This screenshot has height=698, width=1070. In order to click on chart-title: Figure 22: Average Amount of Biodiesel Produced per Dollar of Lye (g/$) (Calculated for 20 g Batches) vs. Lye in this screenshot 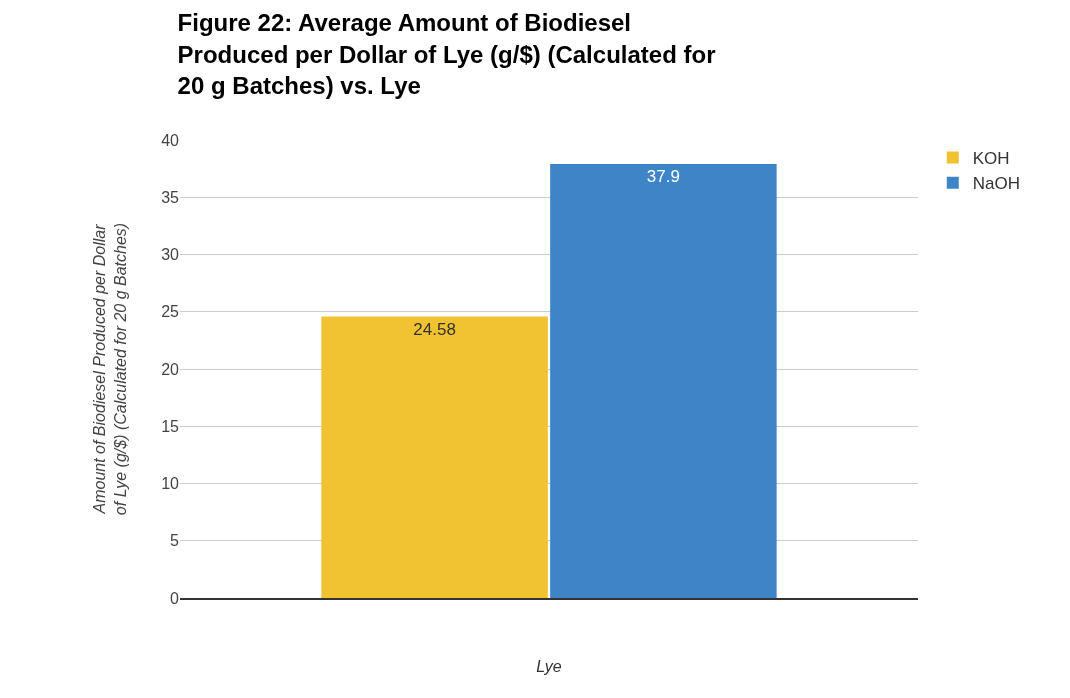, I will do `click(446, 54)`.